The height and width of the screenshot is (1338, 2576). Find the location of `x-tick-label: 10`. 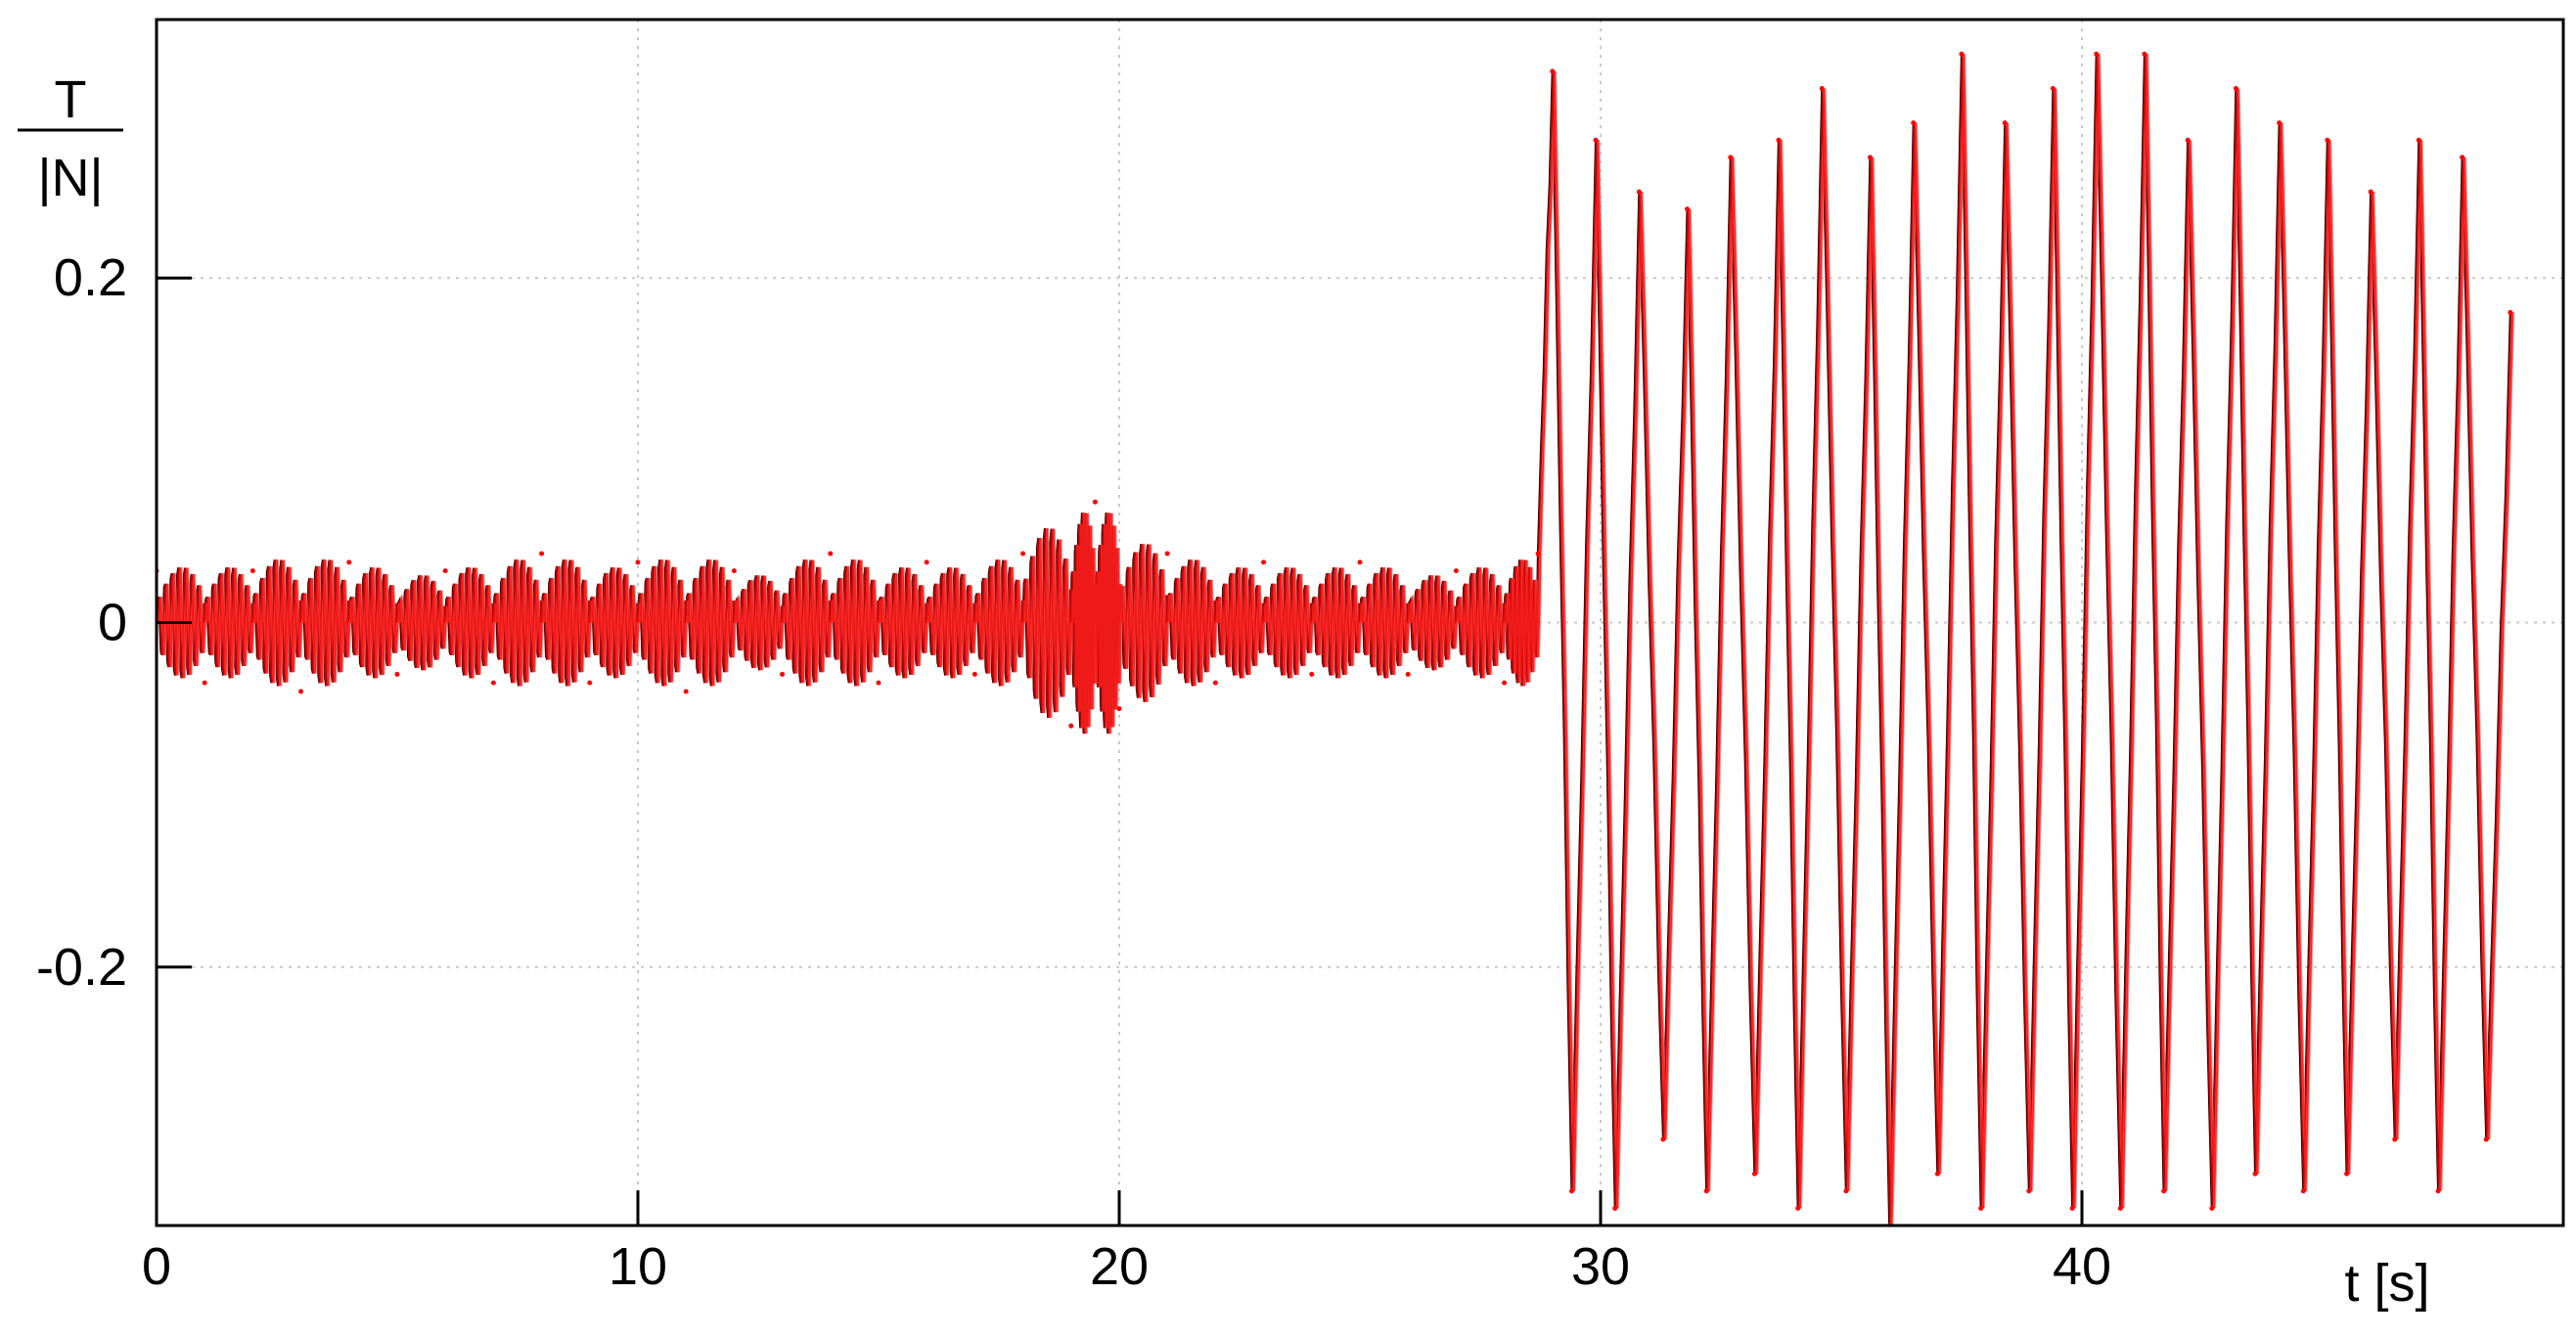

x-tick-label: 10 is located at coordinates (638, 1267).